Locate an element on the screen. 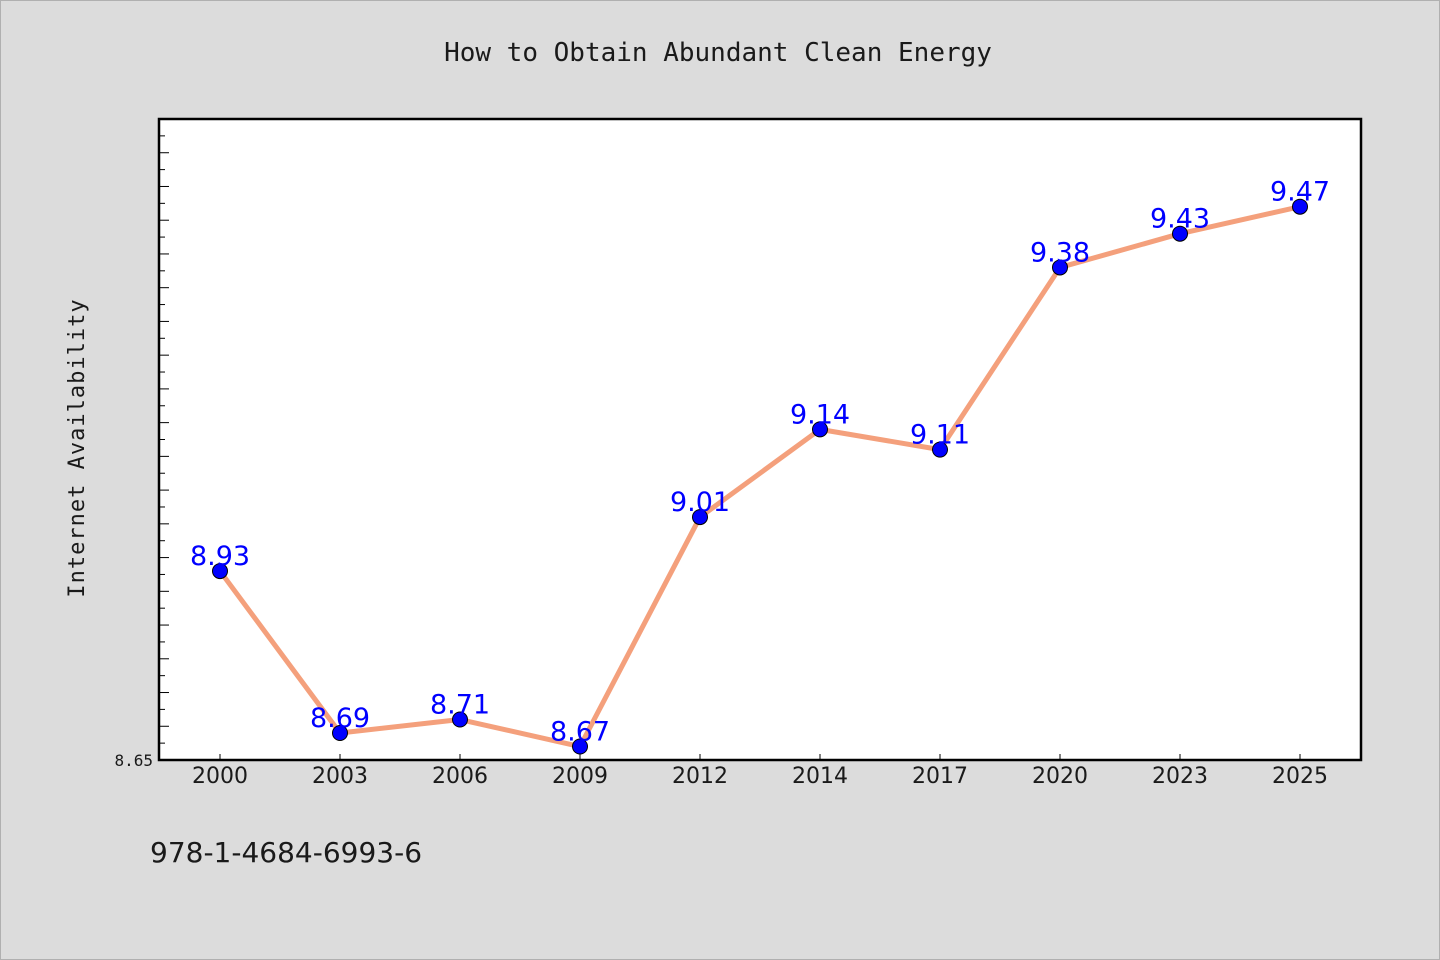  x-tick-label: 2000 is located at coordinates (220, 776).